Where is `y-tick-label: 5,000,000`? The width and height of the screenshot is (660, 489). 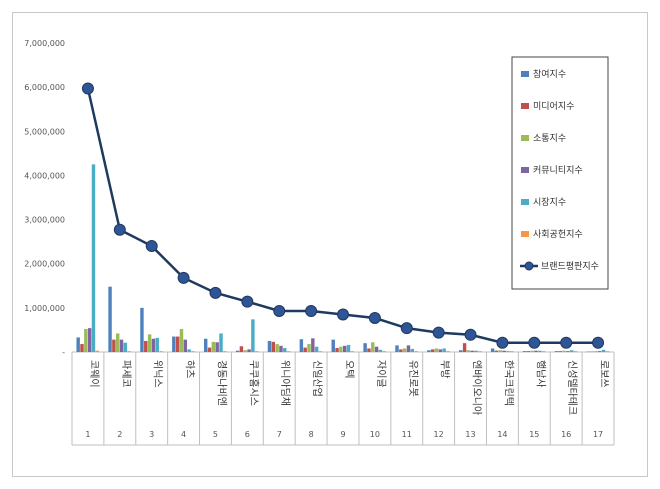 y-tick-label: 5,000,000 is located at coordinates (44, 131).